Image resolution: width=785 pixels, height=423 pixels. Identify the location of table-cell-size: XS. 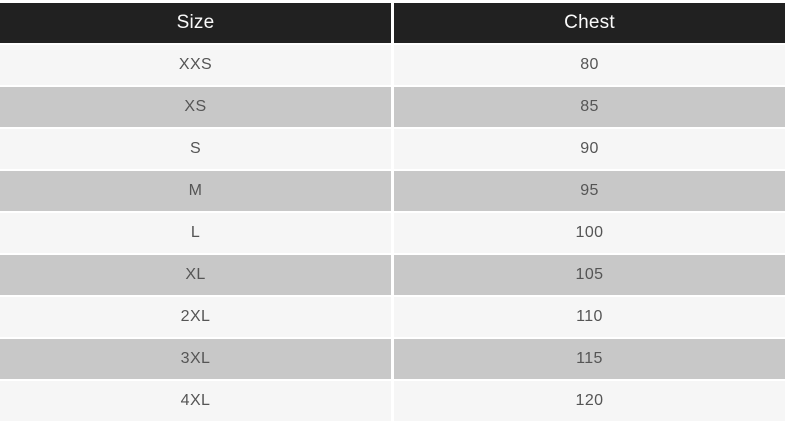
(195, 107).